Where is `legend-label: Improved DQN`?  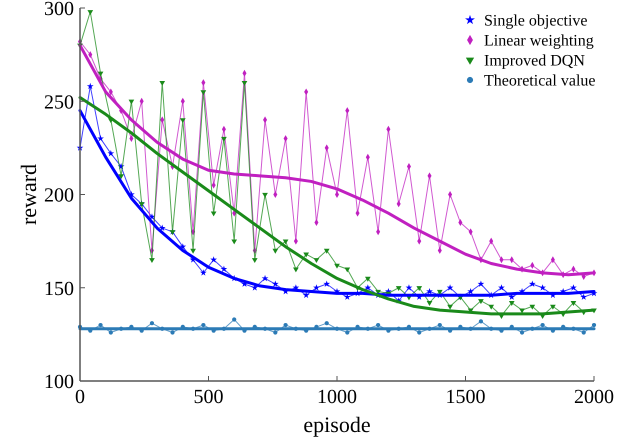 legend-label: Improved DQN is located at coordinates (535, 61).